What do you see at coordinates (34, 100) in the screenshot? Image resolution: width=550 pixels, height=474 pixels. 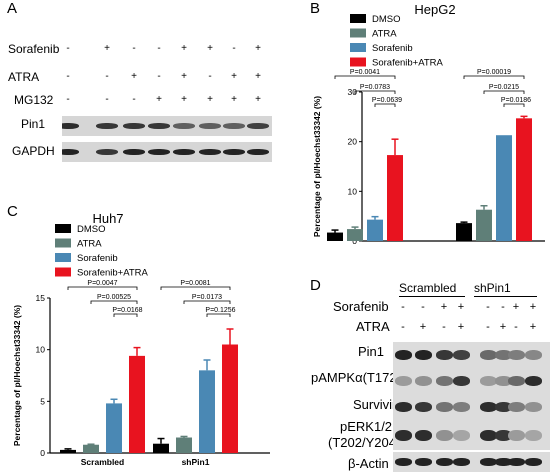 I see `treatment-label: MG132` at bounding box center [34, 100].